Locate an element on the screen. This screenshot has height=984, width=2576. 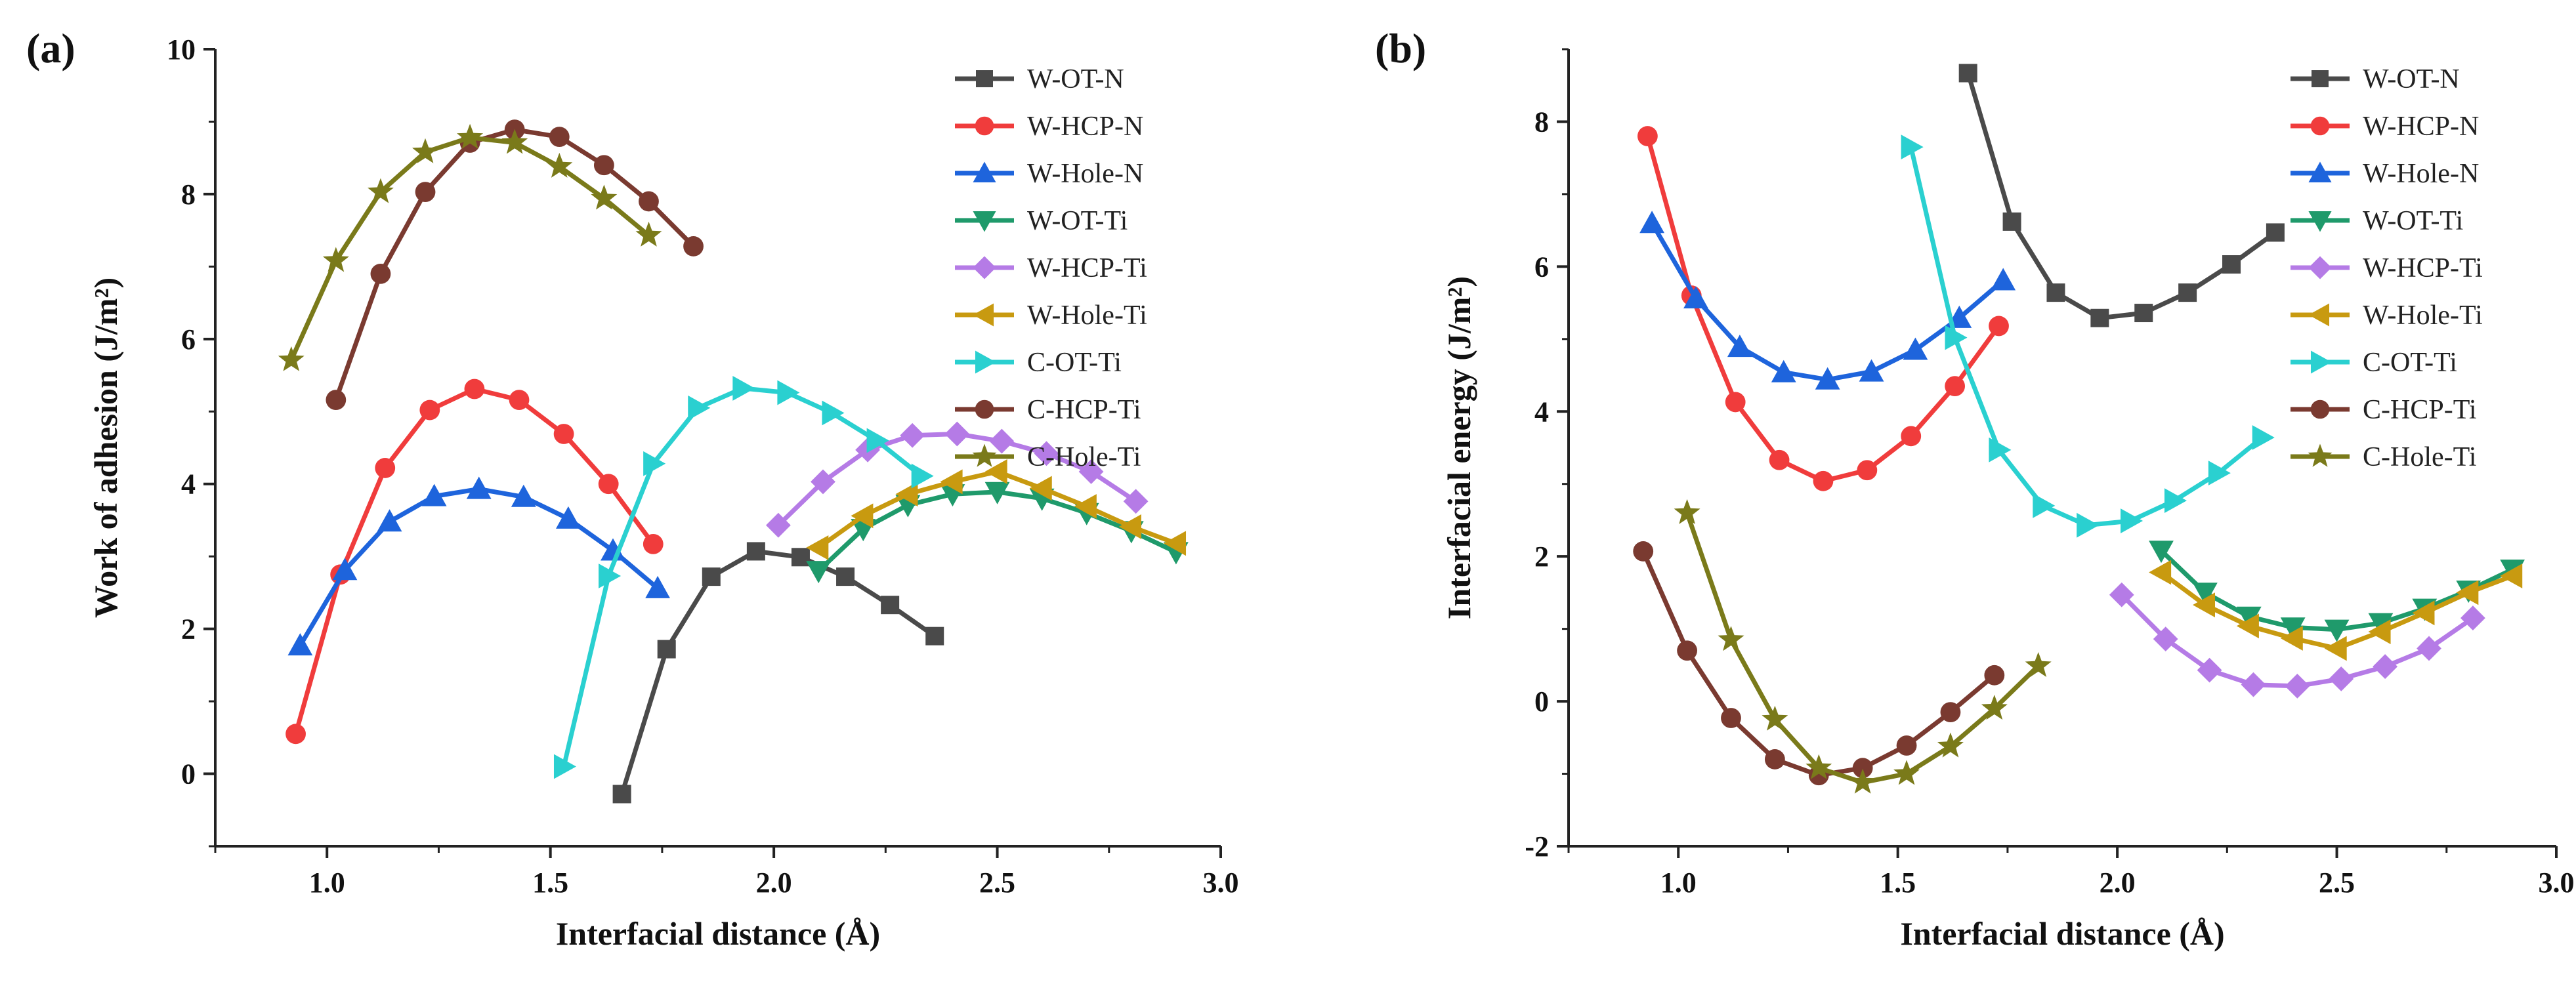
legend-marker-W-OT-Ti is located at coordinates (984, 222).